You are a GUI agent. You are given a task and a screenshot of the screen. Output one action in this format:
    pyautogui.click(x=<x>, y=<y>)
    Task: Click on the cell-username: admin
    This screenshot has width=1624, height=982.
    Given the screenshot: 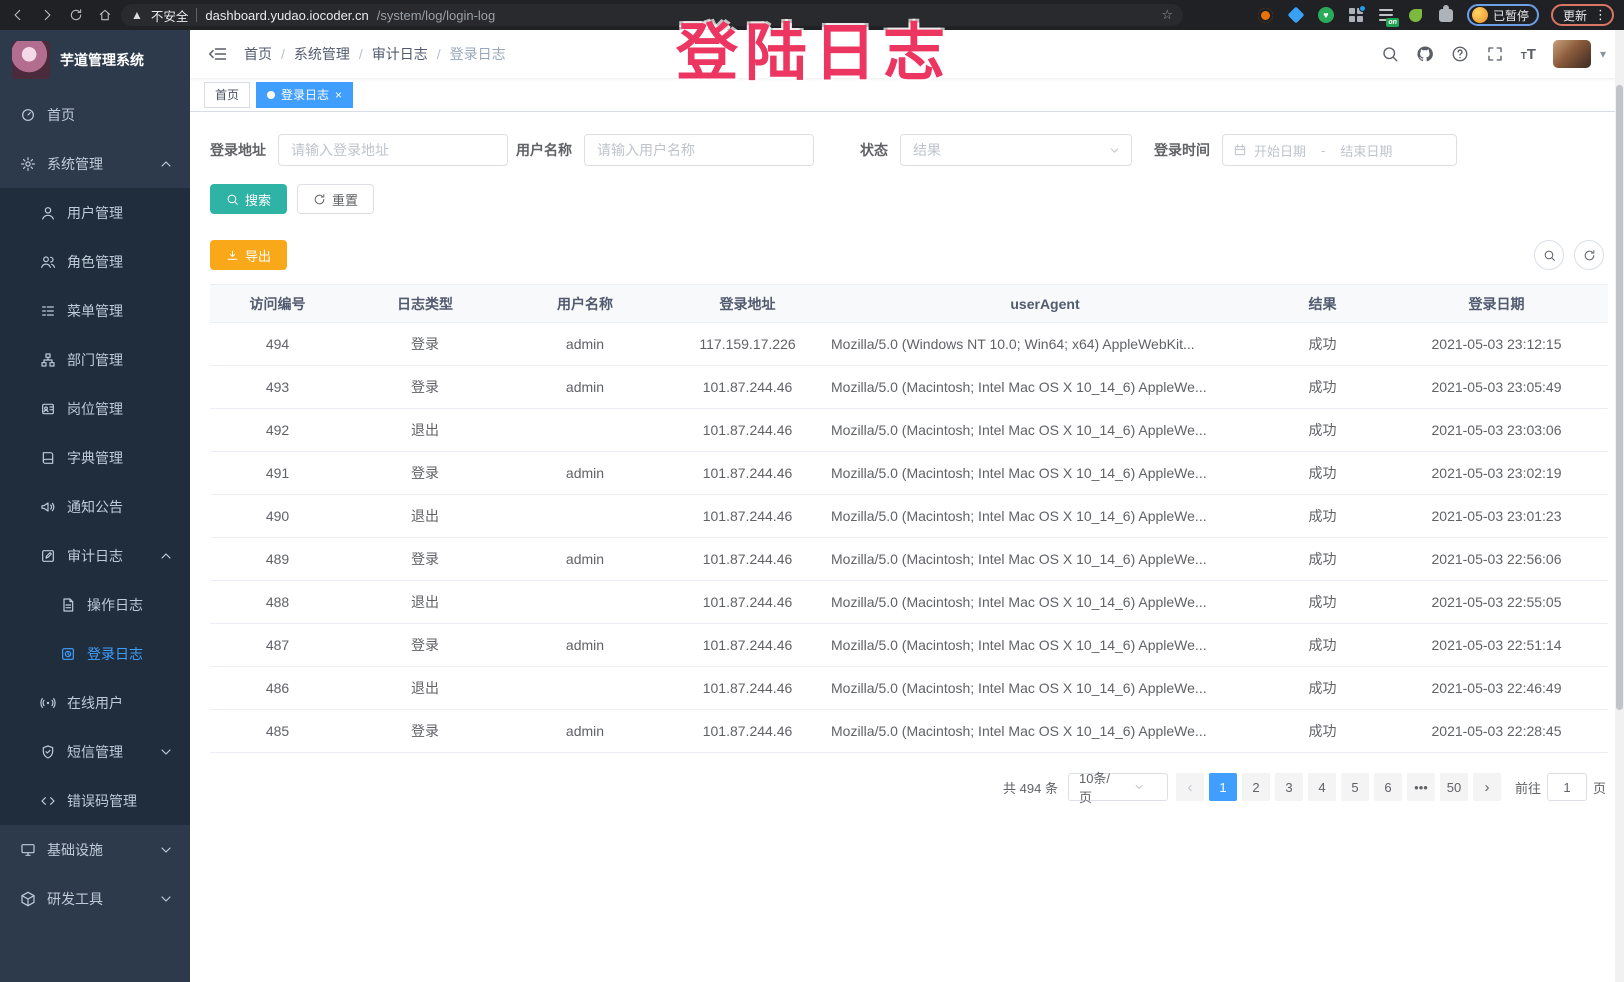 What is the action you would take?
    pyautogui.click(x=585, y=387)
    